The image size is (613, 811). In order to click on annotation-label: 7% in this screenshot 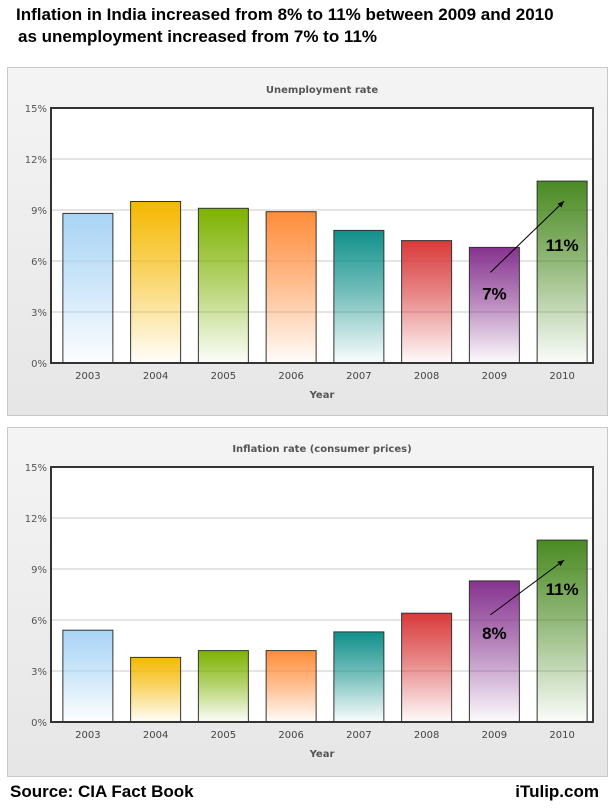, I will do `click(494, 293)`.